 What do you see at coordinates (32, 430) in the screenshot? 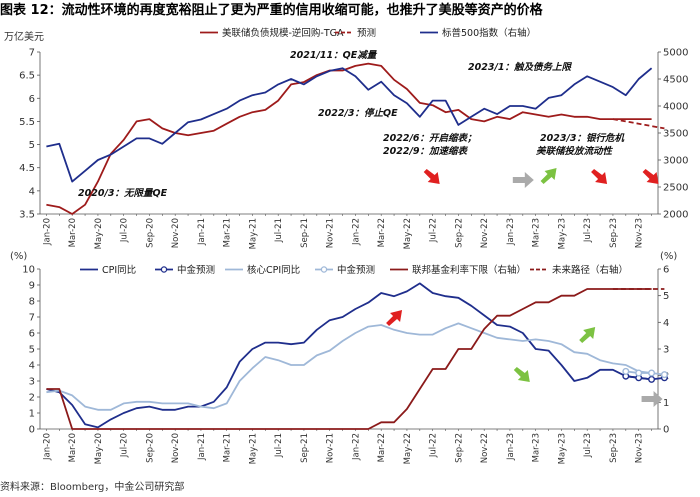
I see `left-tick-label: 0` at bounding box center [32, 430].